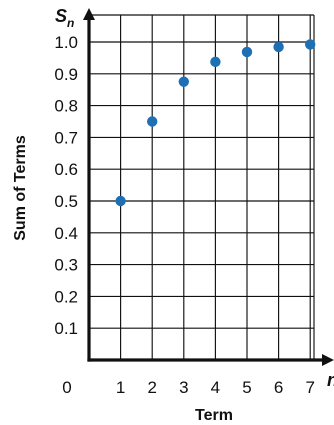 The height and width of the screenshot is (425, 334). What do you see at coordinates (214, 415) in the screenshot?
I see `x-axis-title: Term` at bounding box center [214, 415].